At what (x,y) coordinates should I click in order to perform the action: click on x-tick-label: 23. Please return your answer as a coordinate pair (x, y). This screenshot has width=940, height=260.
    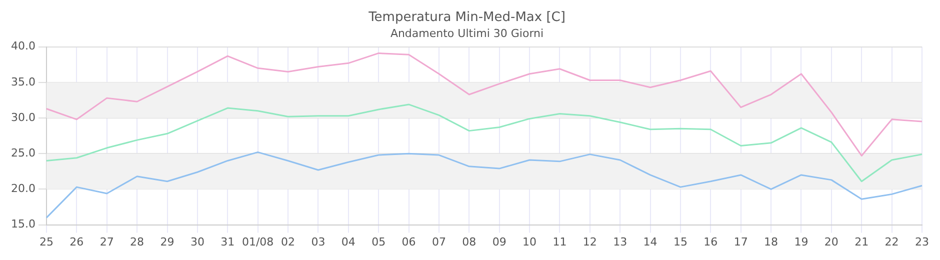
    Looking at the image, I should click on (922, 241).